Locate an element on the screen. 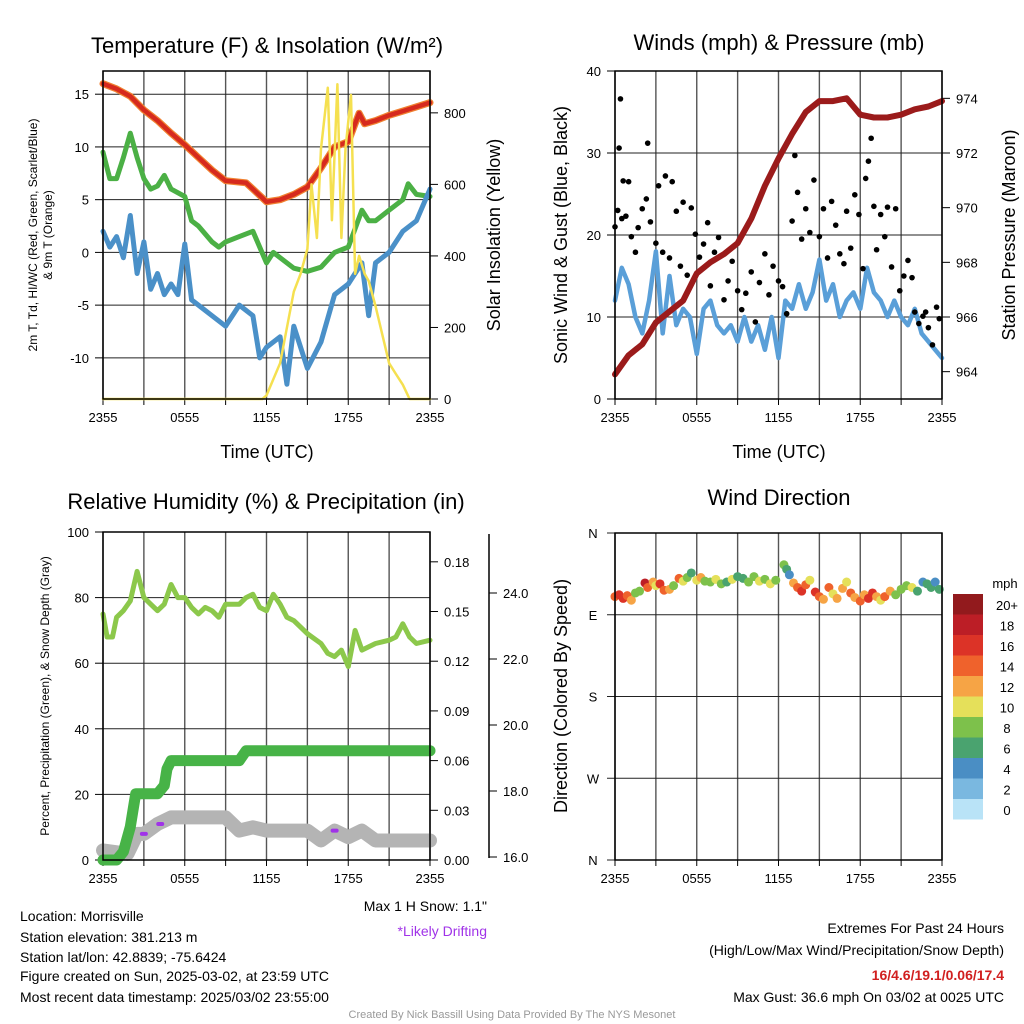 The height and width of the screenshot is (1024, 1024). drifting-mark is located at coordinates (334, 830).